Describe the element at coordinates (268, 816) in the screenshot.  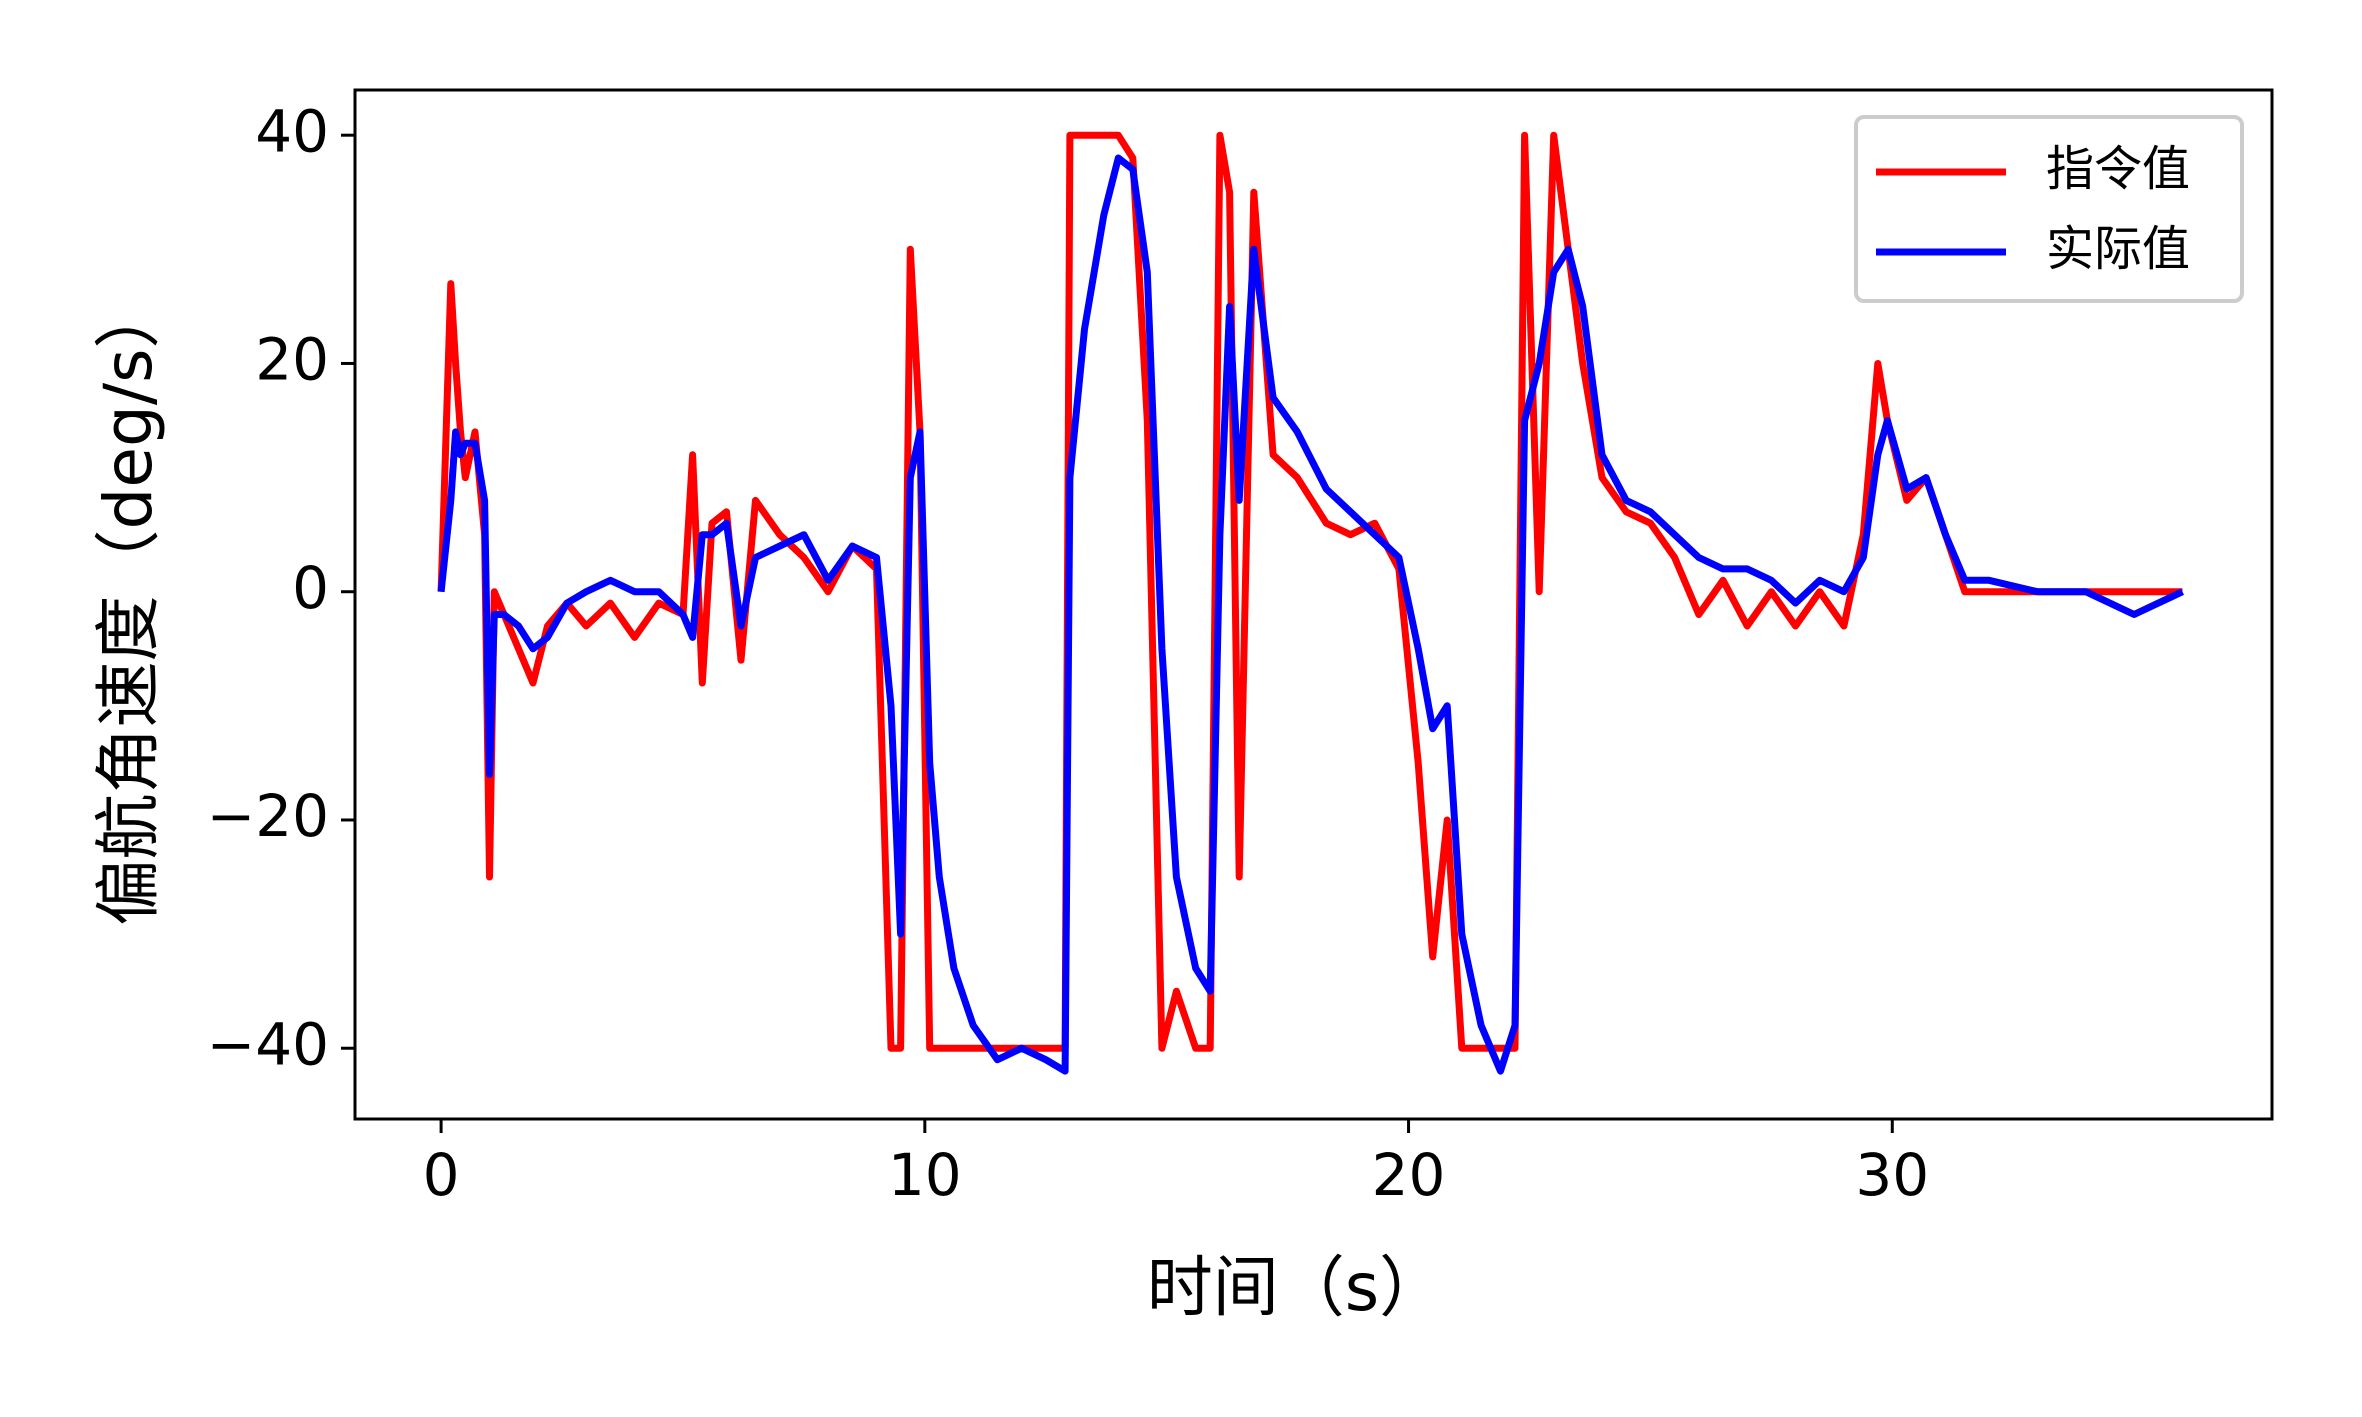
I see `y-tick-label: −20` at that location.